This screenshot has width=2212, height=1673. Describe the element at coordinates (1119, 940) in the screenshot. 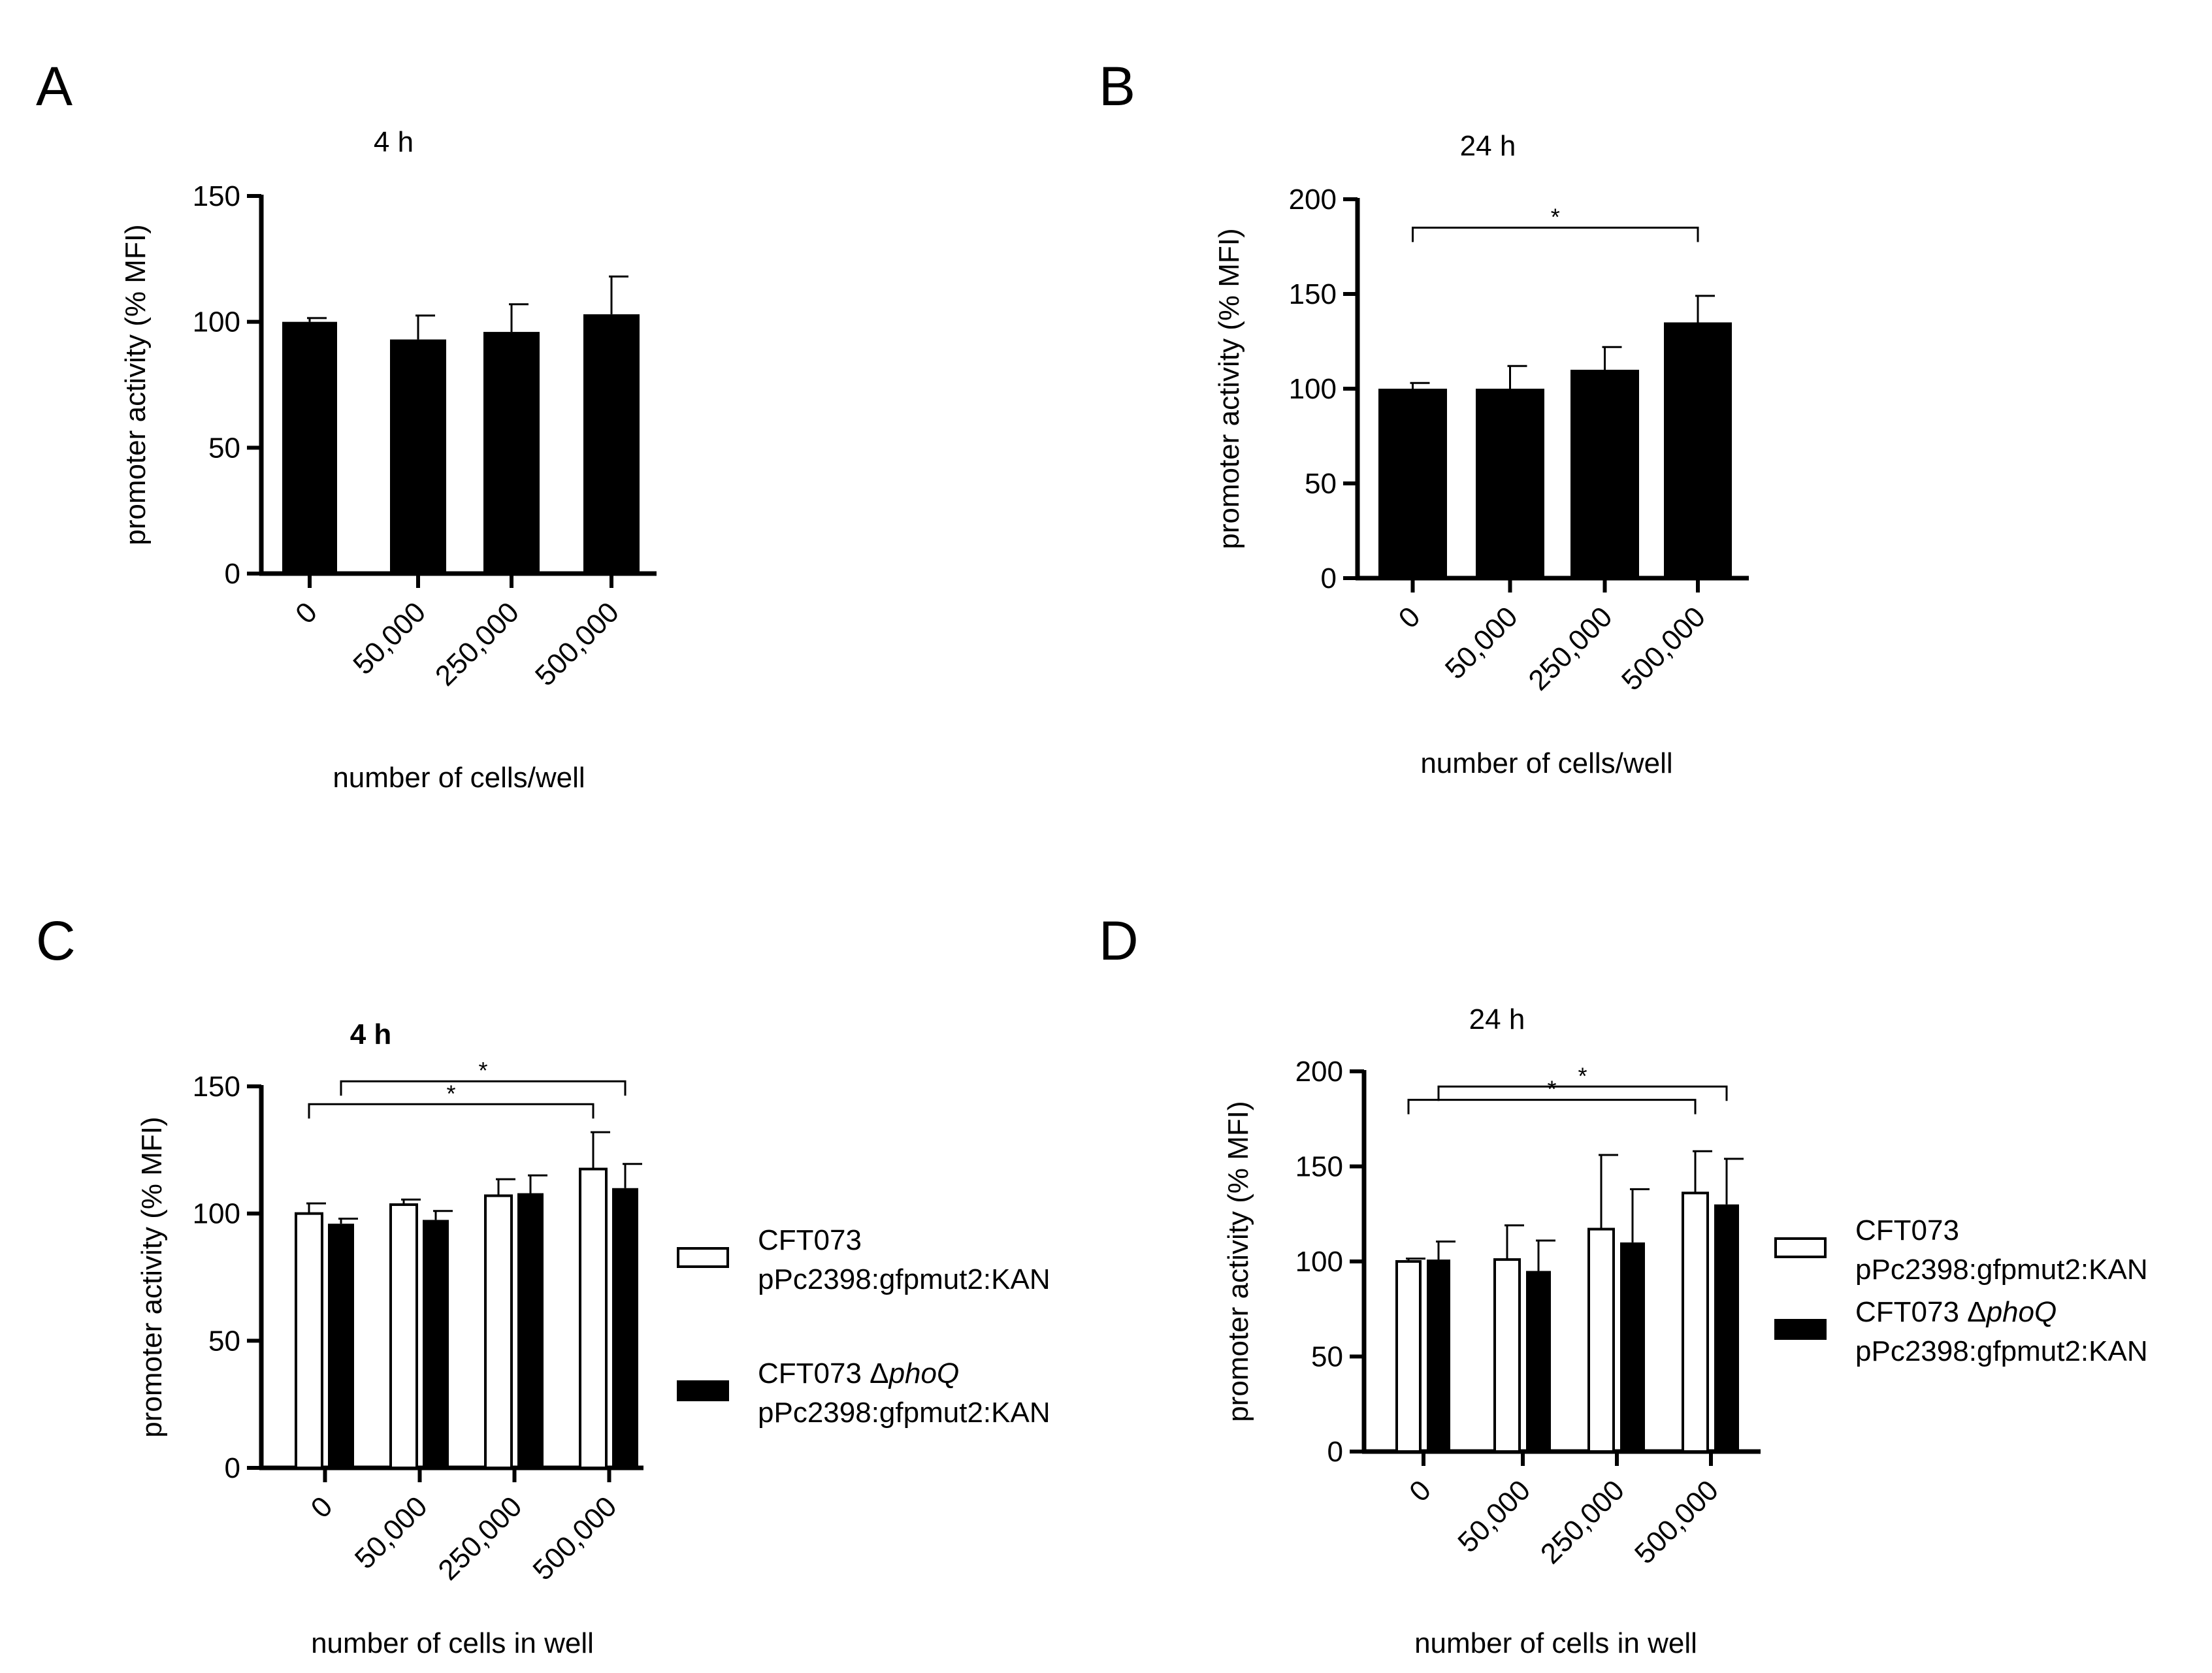

I see `panel-label: D` at that location.